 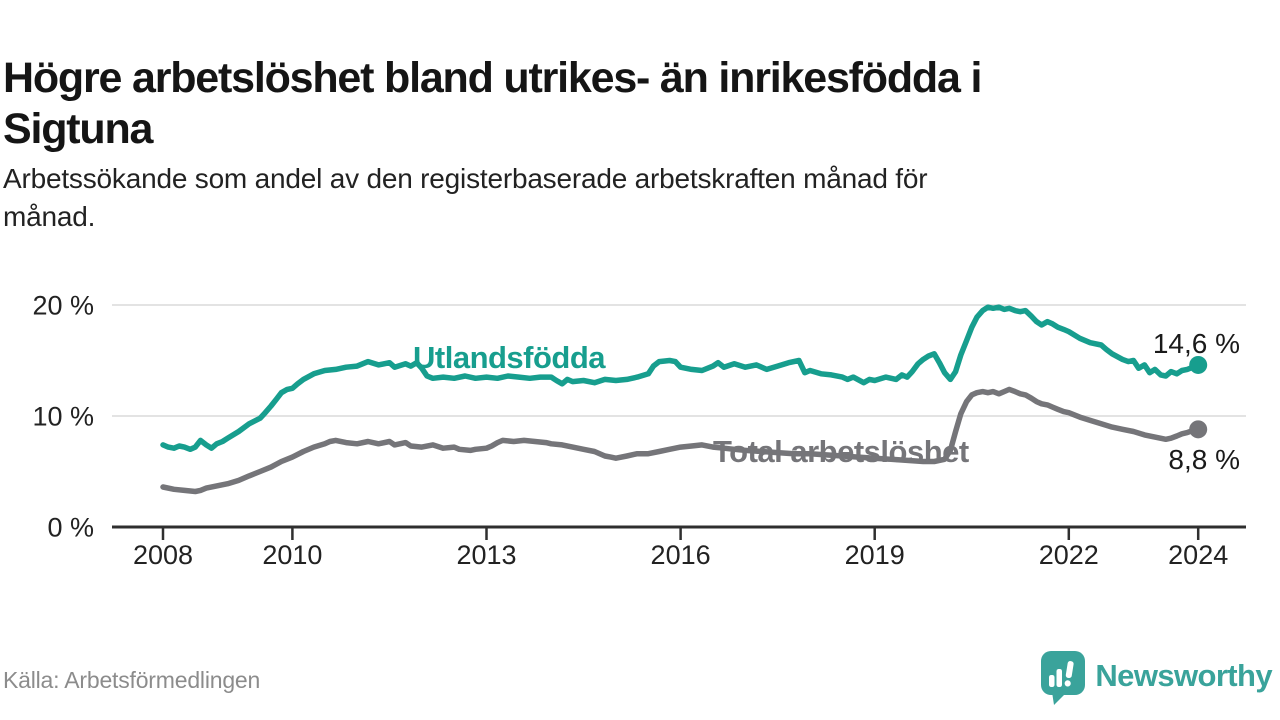 I want to click on y-tick-label-0: 0 %, so click(x=70, y=528).